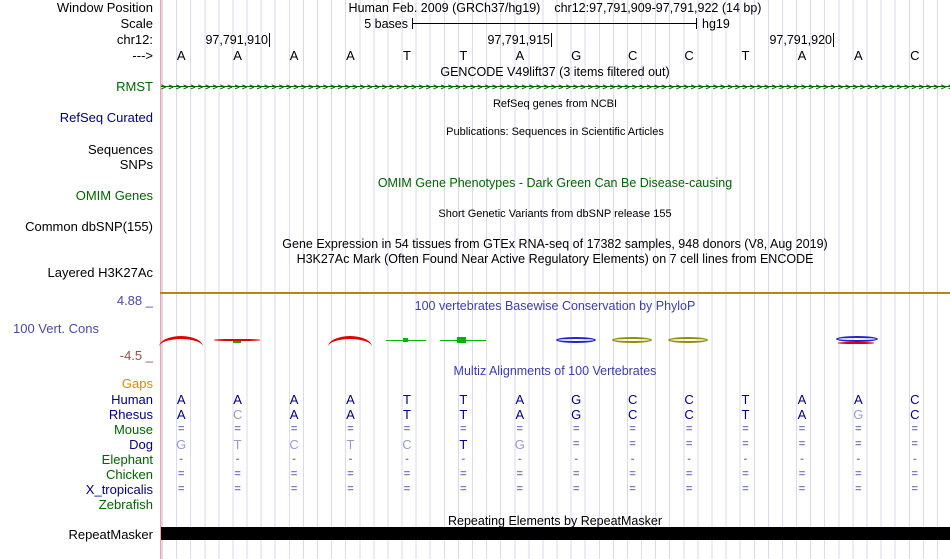  What do you see at coordinates (554, 340) in the screenshot?
I see `phylop-wiggle-track` at bounding box center [554, 340].